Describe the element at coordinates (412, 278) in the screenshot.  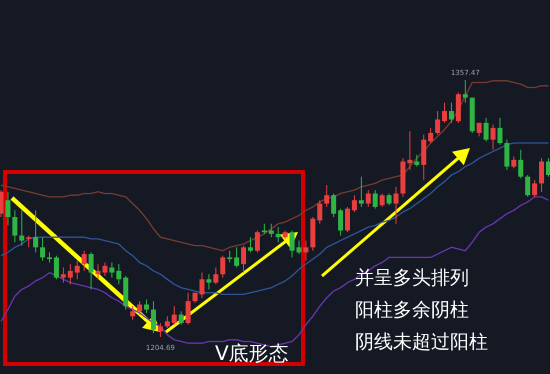
I see `annotation: 并呈多头排列` at that location.